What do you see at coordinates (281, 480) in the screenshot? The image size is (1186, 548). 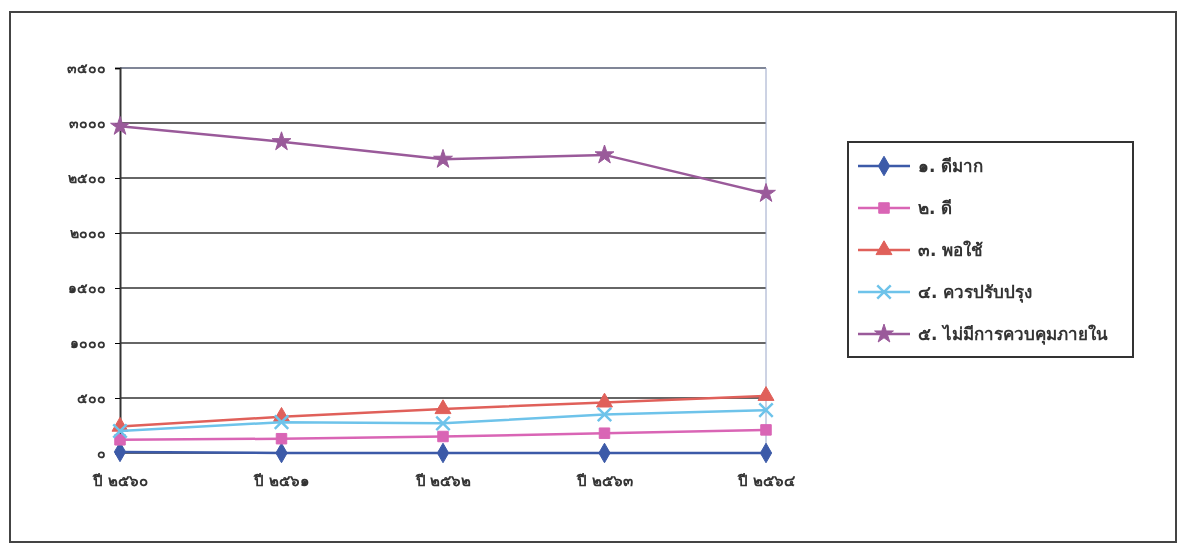 I see `x-tick-label: ปี ๒๕๖๑` at bounding box center [281, 480].